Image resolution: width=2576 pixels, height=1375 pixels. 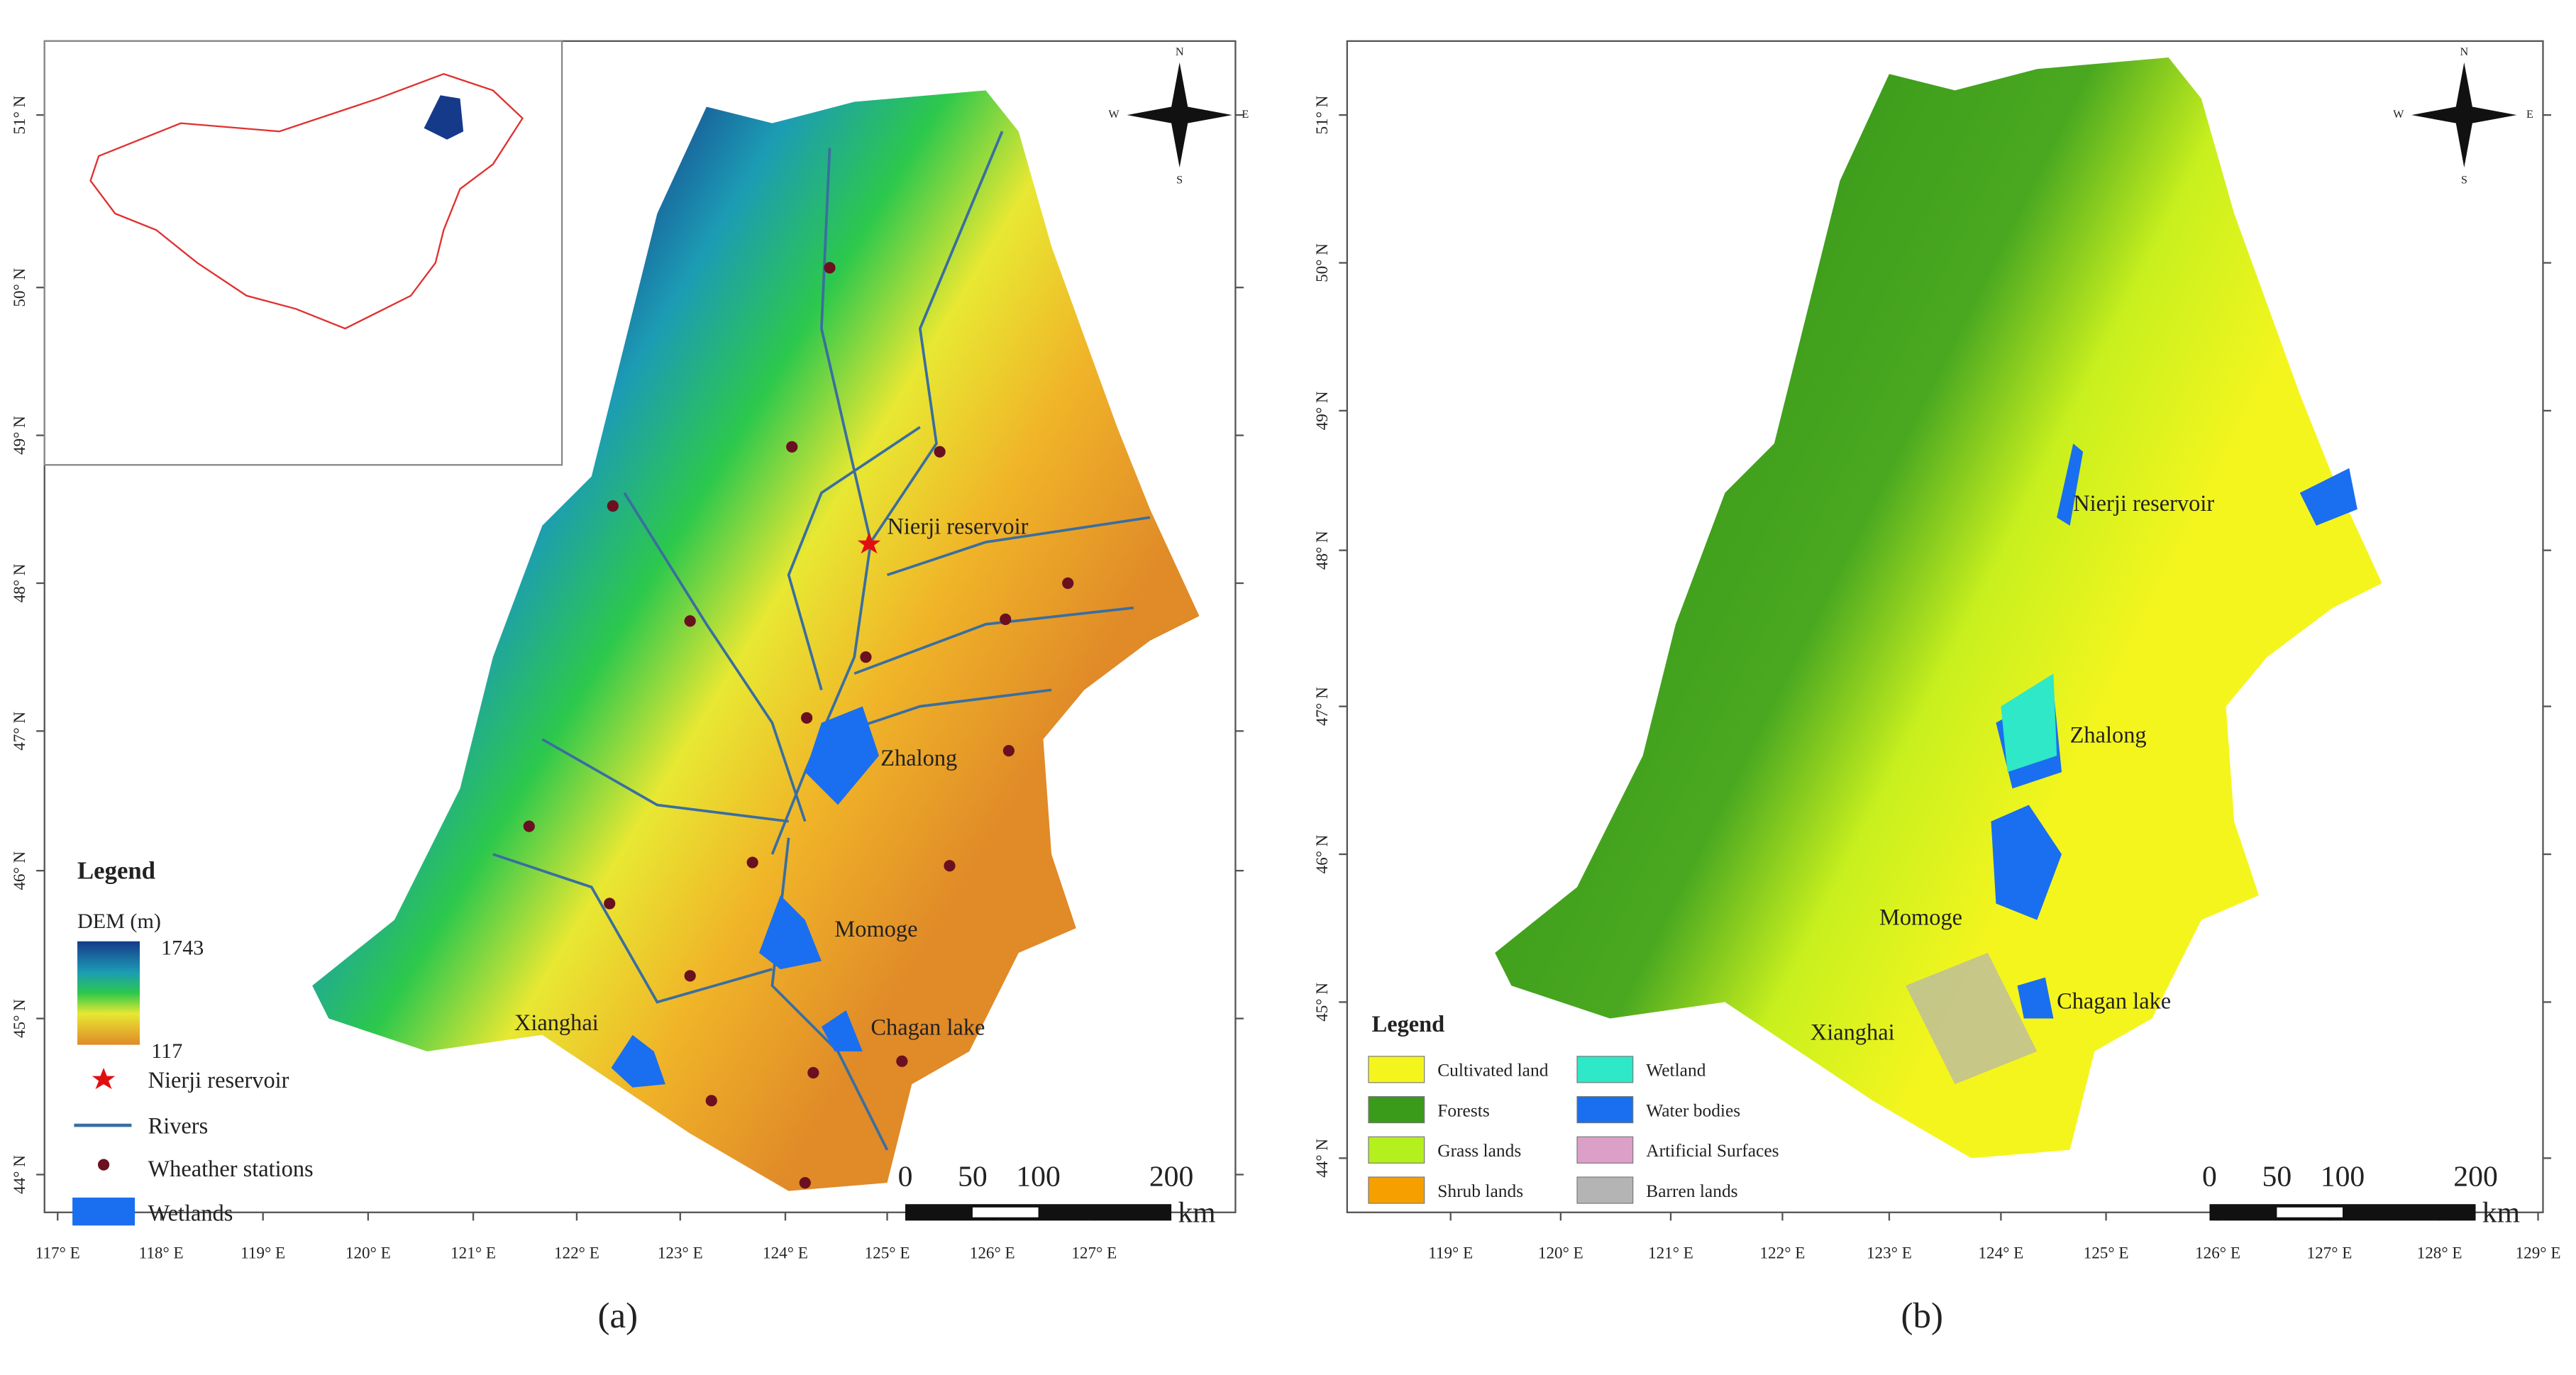 I want to click on place-name: Chagan lake, so click(x=2114, y=1002).